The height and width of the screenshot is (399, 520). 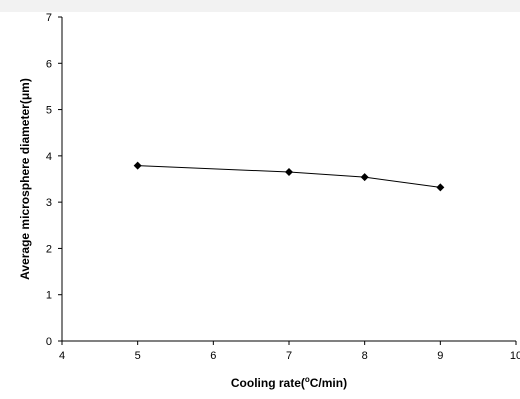 What do you see at coordinates (49, 111) in the screenshot?
I see `y-tick-label: 5` at bounding box center [49, 111].